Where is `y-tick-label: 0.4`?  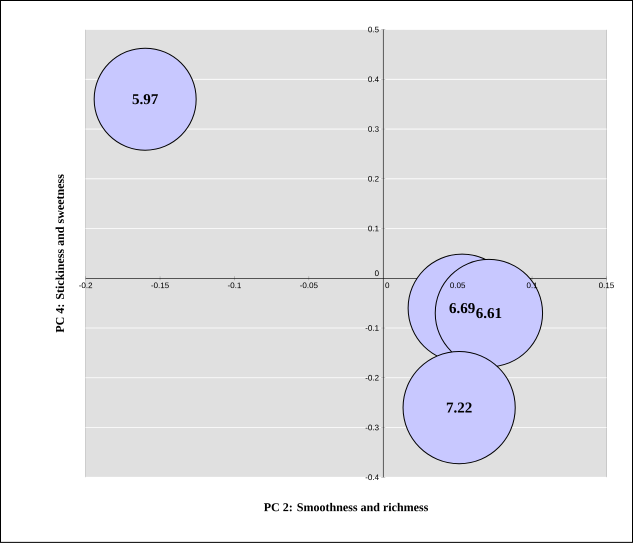
y-tick-label: 0.4 is located at coordinates (373, 79).